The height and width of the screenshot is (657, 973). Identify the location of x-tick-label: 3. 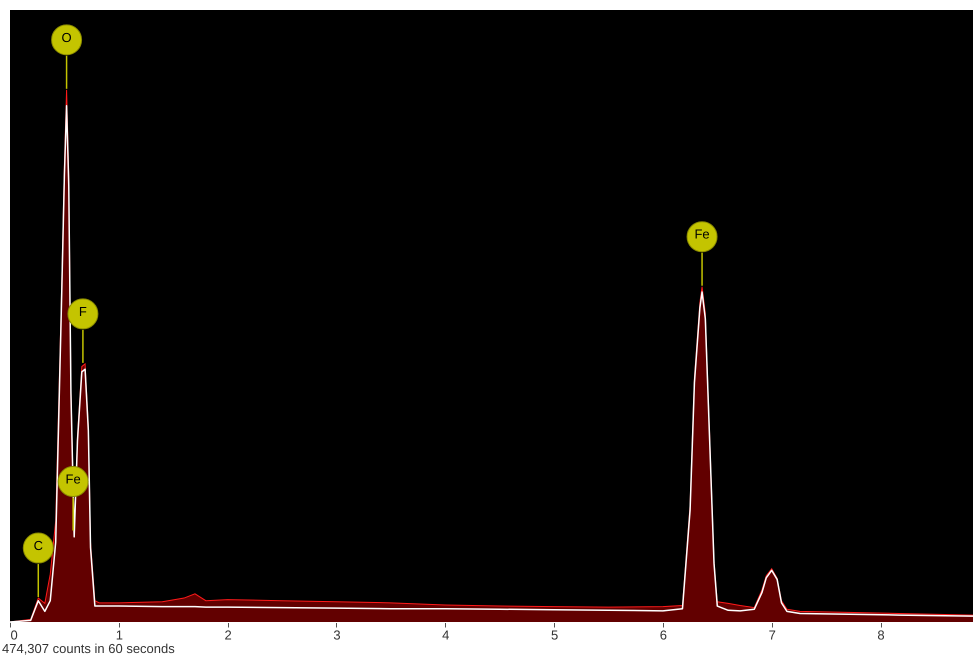
(337, 635).